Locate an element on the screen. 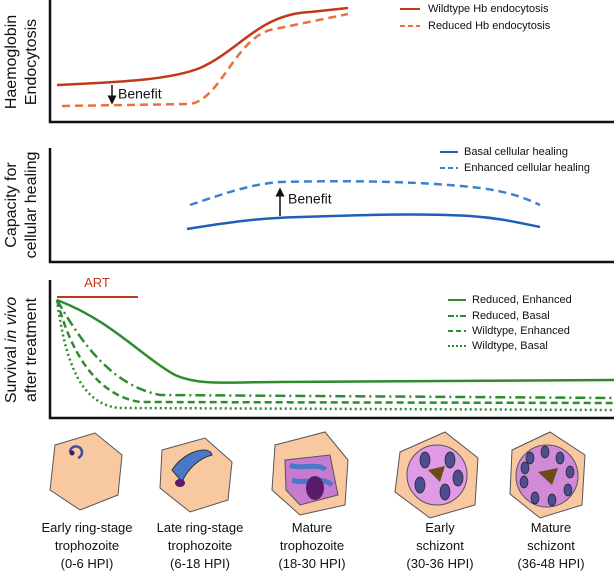 The height and width of the screenshot is (575, 614). stage-label: Early ring-stage is located at coordinates (86, 527).